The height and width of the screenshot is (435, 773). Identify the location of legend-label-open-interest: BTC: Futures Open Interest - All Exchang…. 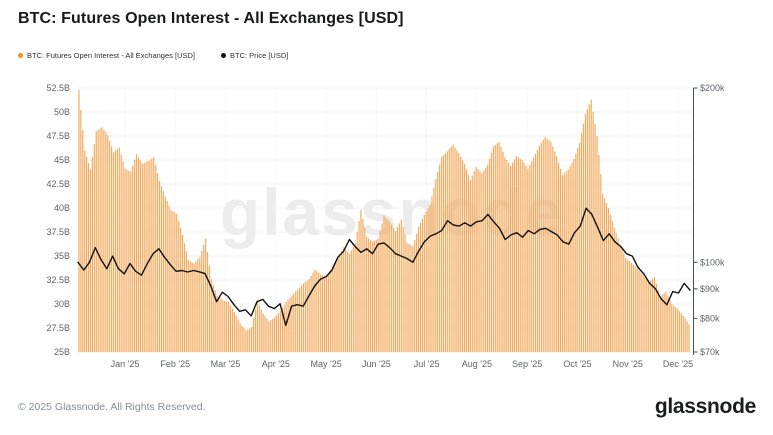
(111, 55).